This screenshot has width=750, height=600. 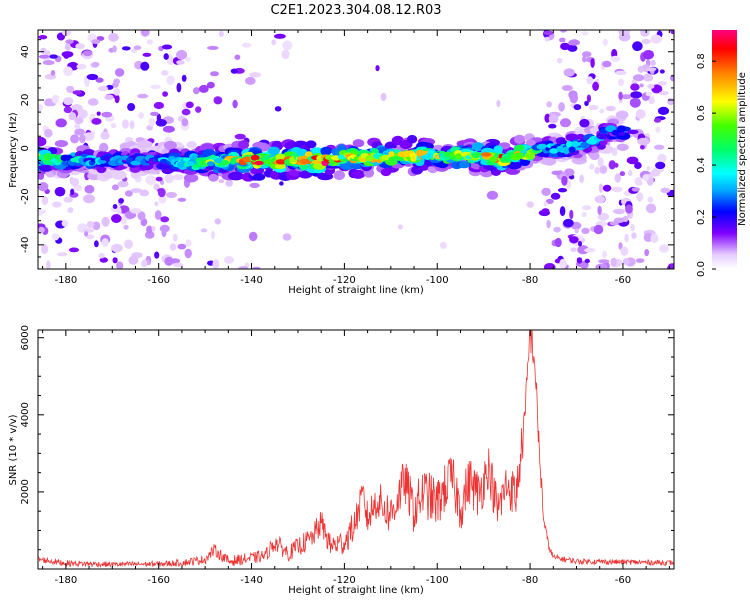 What do you see at coordinates (158, 580) in the screenshot?
I see `snr-x-tick-label: -160` at bounding box center [158, 580].